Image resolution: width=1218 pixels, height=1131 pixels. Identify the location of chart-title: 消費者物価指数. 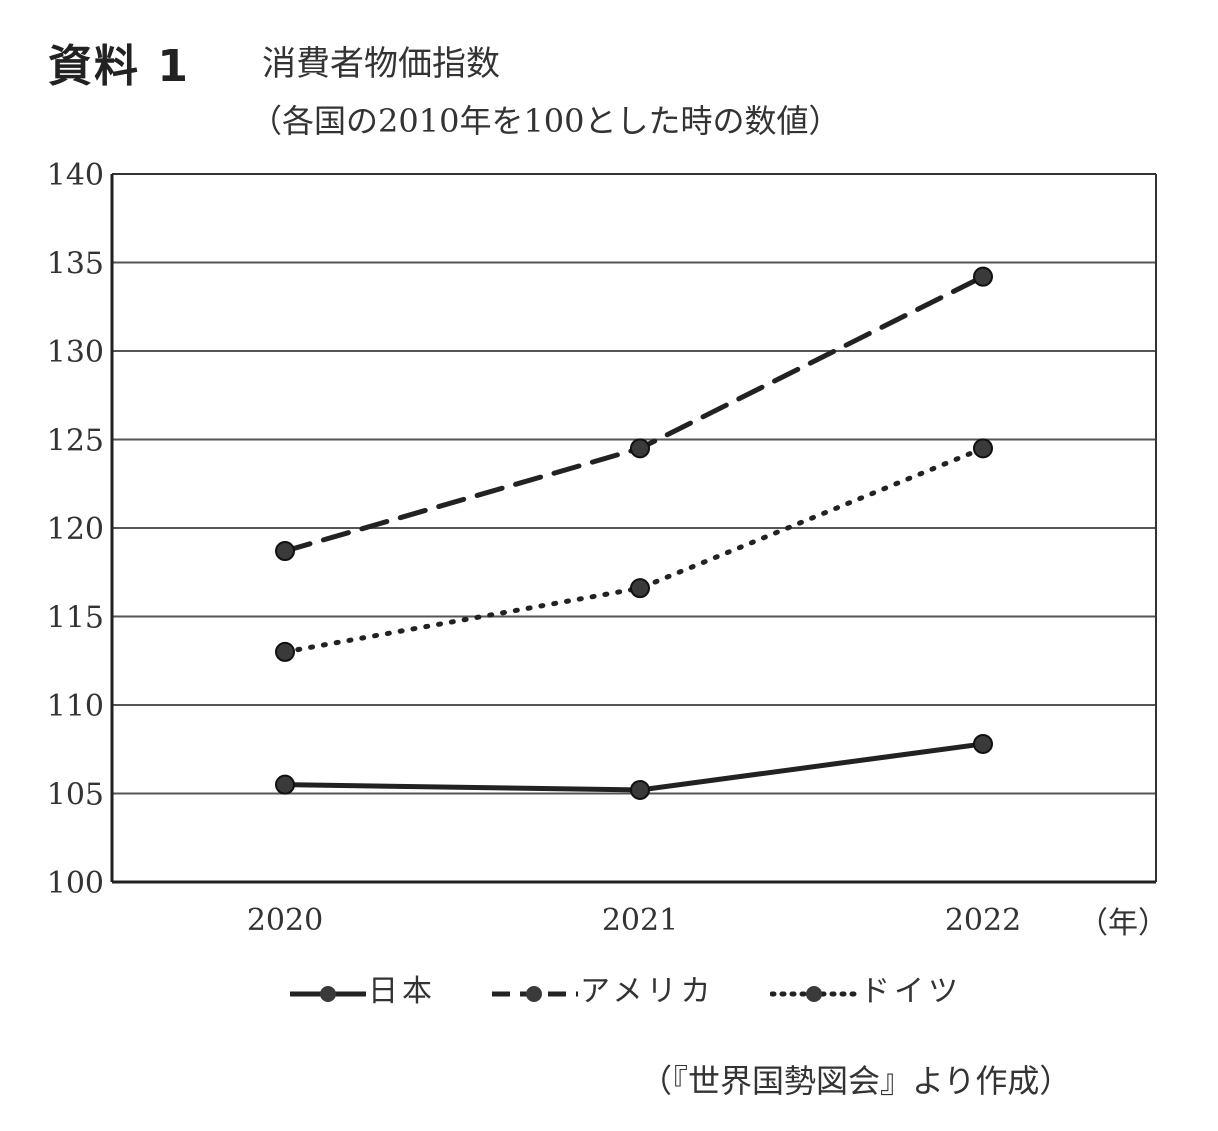
(381, 64).